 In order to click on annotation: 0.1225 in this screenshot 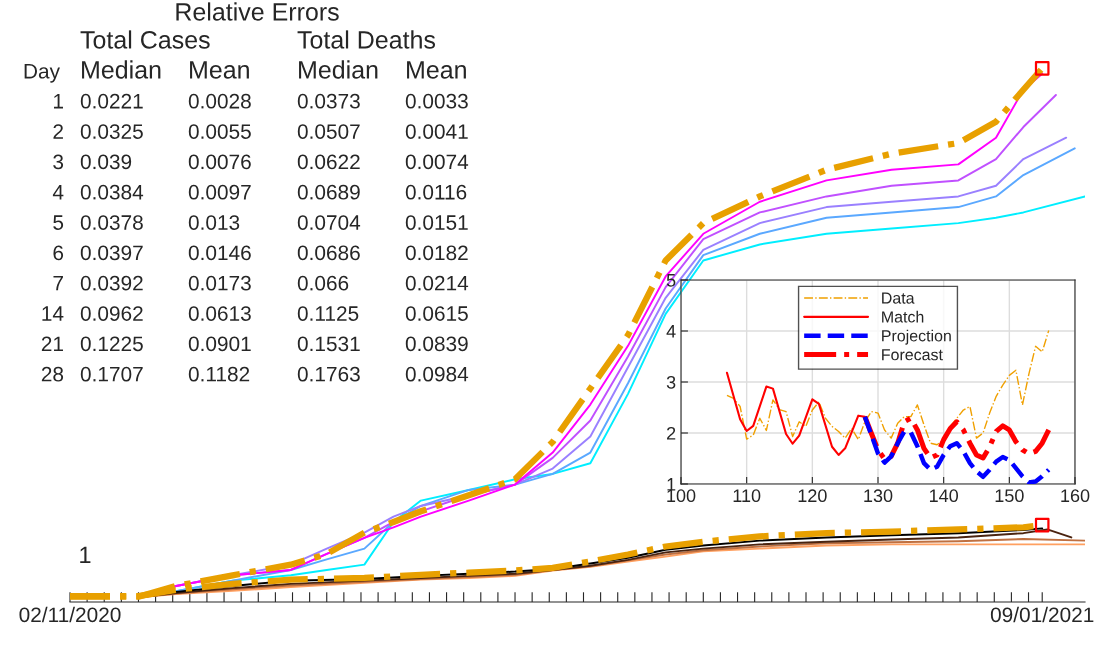, I will do `click(111, 344)`.